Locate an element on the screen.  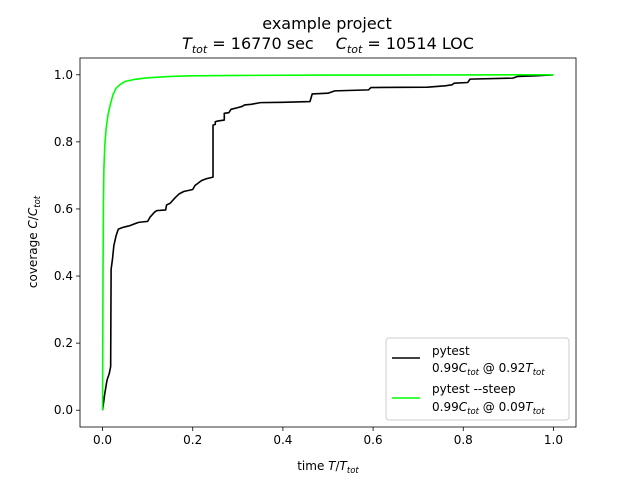
title-c-symbol: C is located at coordinates (342, 43).